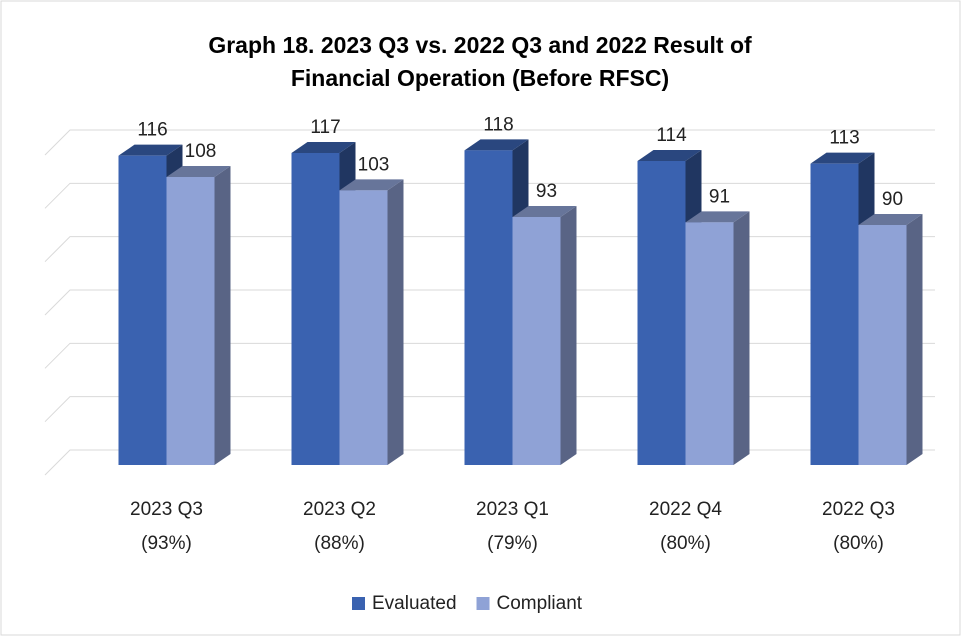 The width and height of the screenshot is (961, 641). What do you see at coordinates (201, 151) in the screenshot?
I see `data-label: 108` at bounding box center [201, 151].